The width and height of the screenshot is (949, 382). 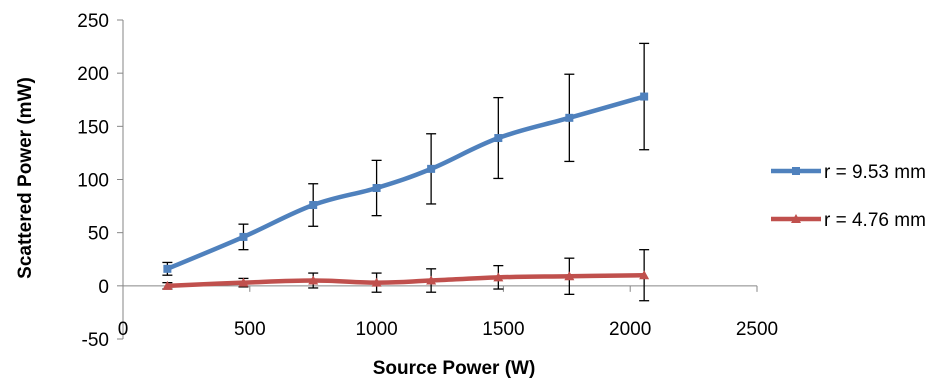 I want to click on y-tick-label: -50, so click(x=95, y=340).